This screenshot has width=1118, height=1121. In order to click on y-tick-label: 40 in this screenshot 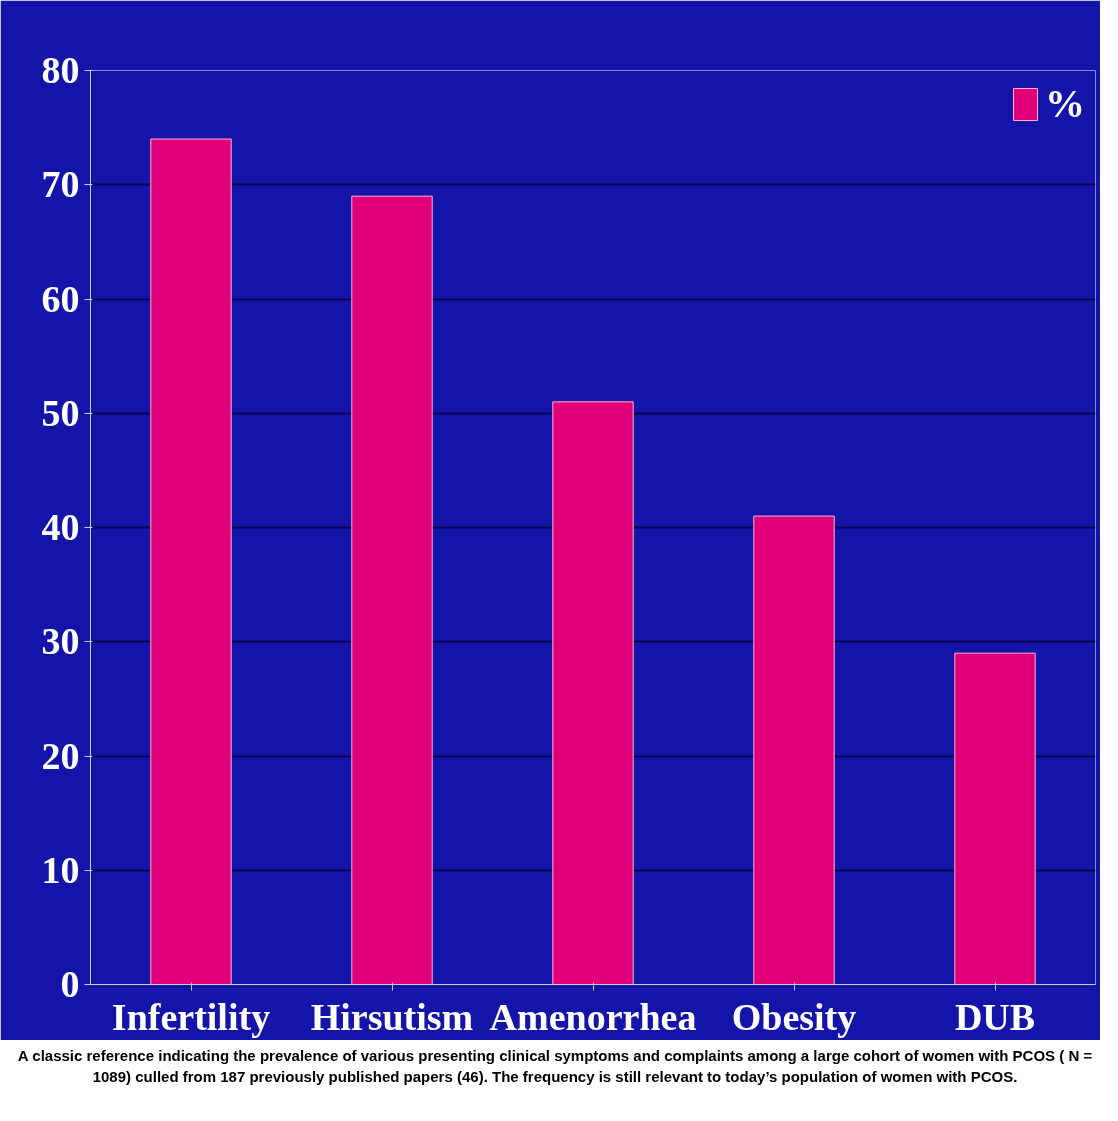, I will do `click(60, 527)`.